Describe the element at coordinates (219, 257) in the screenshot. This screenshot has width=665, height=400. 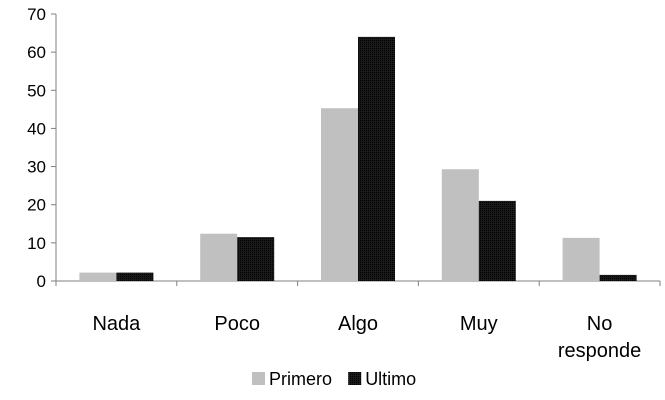
I see `bar-primero-poco` at that location.